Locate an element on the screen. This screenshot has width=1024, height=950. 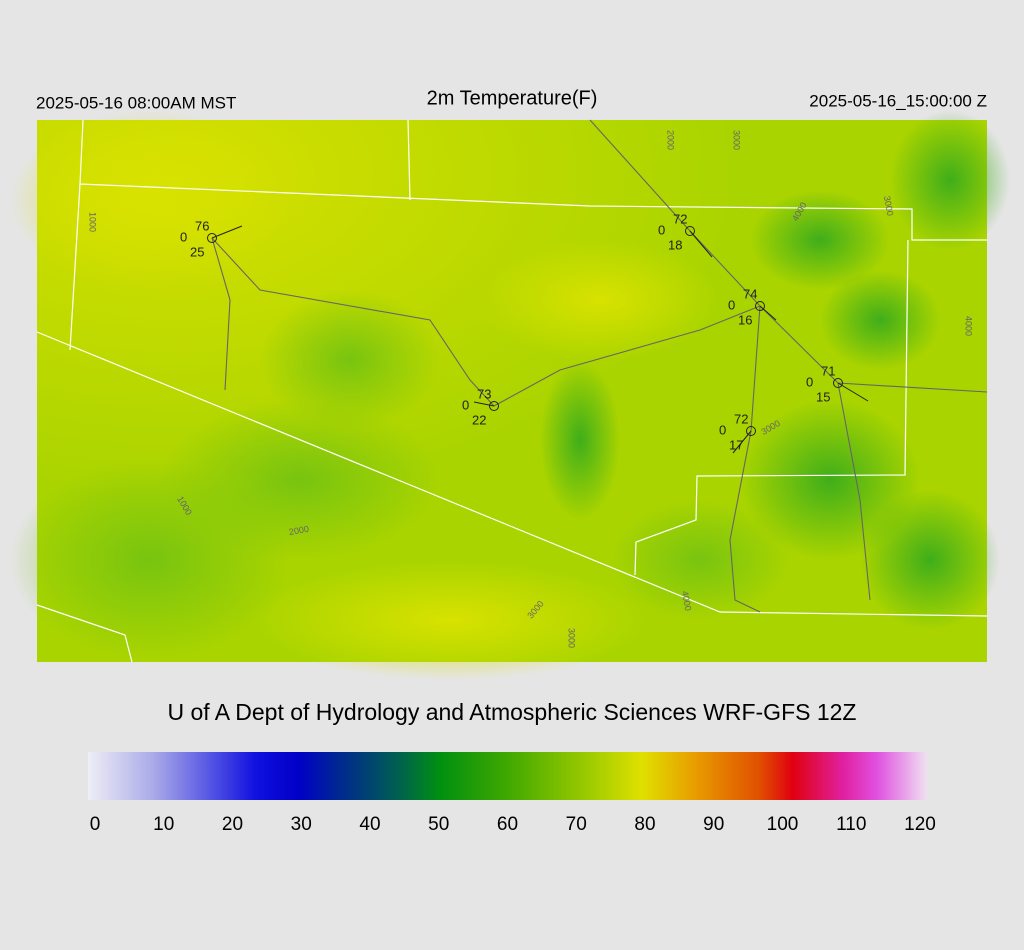
colorbar-tick-label: 90 is located at coordinates (713, 824).